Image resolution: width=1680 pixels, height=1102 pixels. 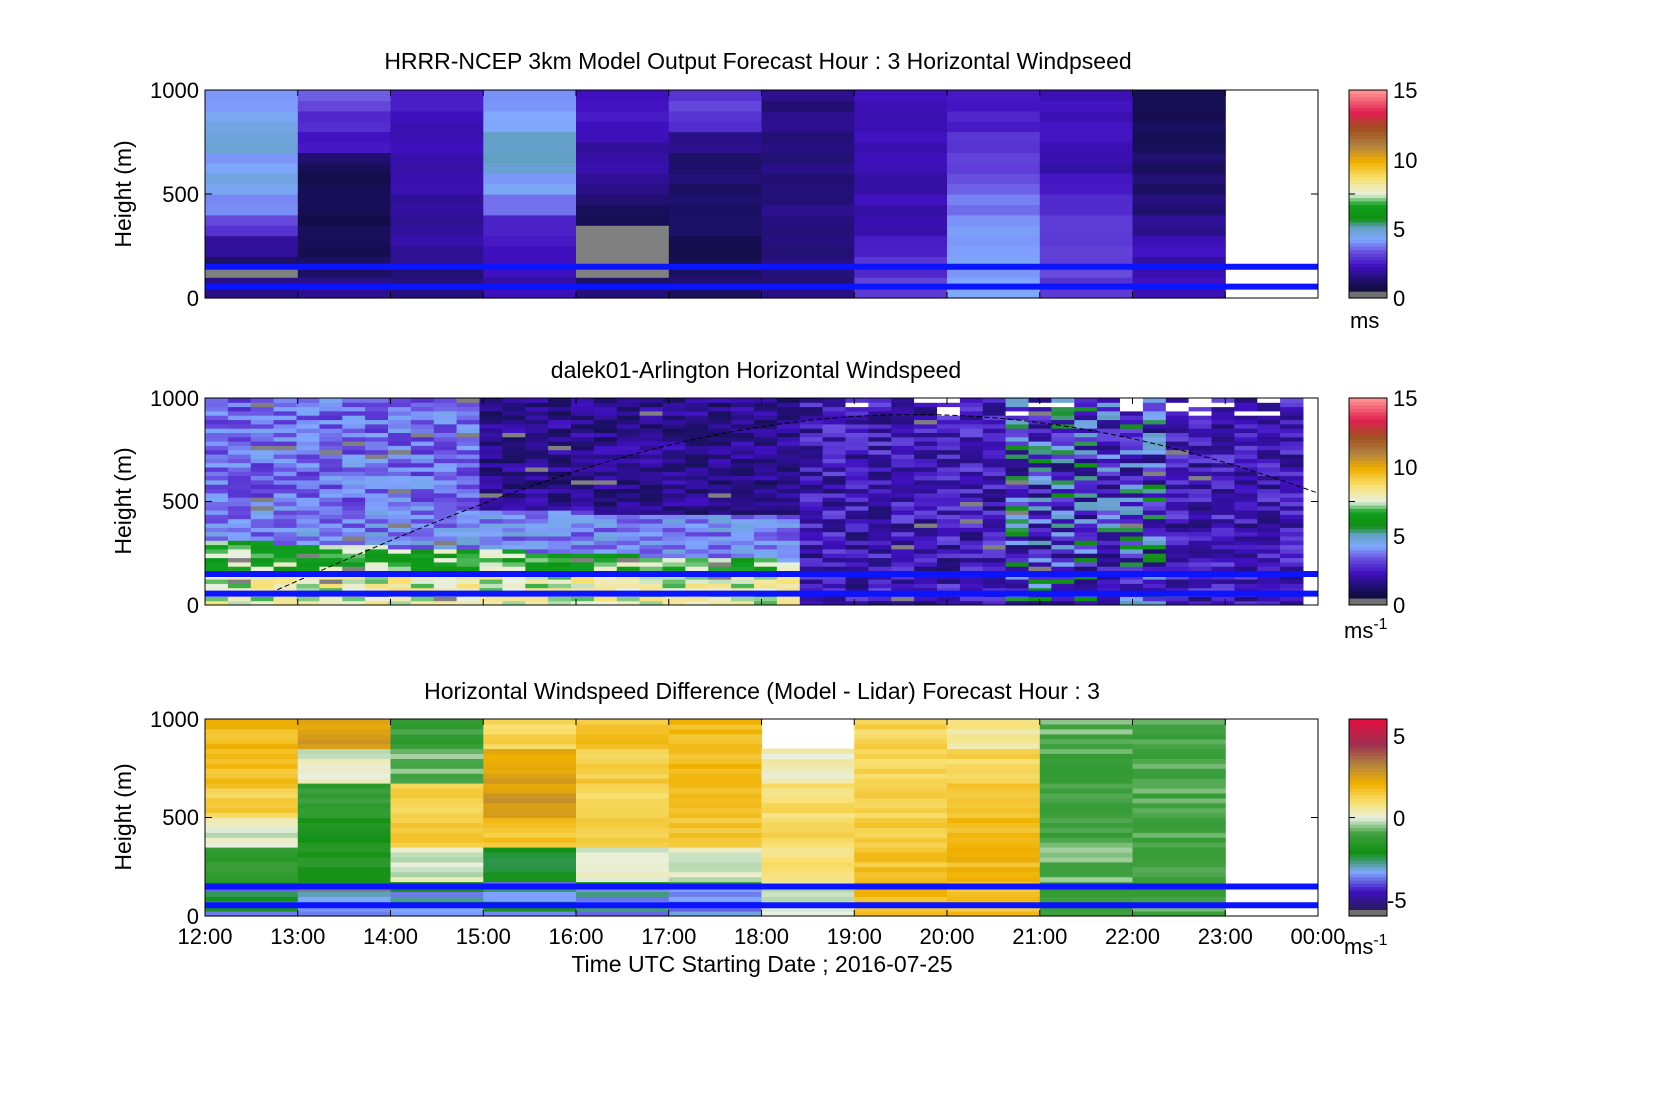 I want to click on panel-lidar-title: dalek01-Arlington Horizontal Windspeed, so click(x=756, y=370).